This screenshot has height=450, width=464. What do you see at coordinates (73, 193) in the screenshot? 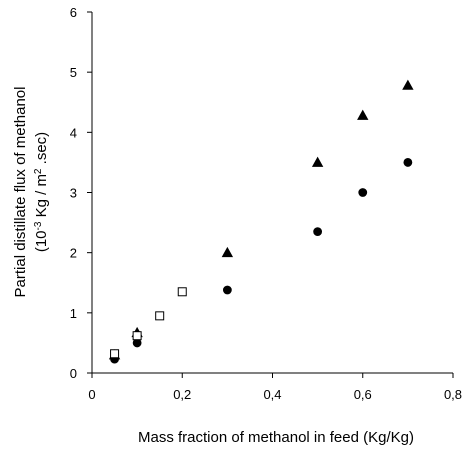
I see `y-tick-label: 3` at bounding box center [73, 193].